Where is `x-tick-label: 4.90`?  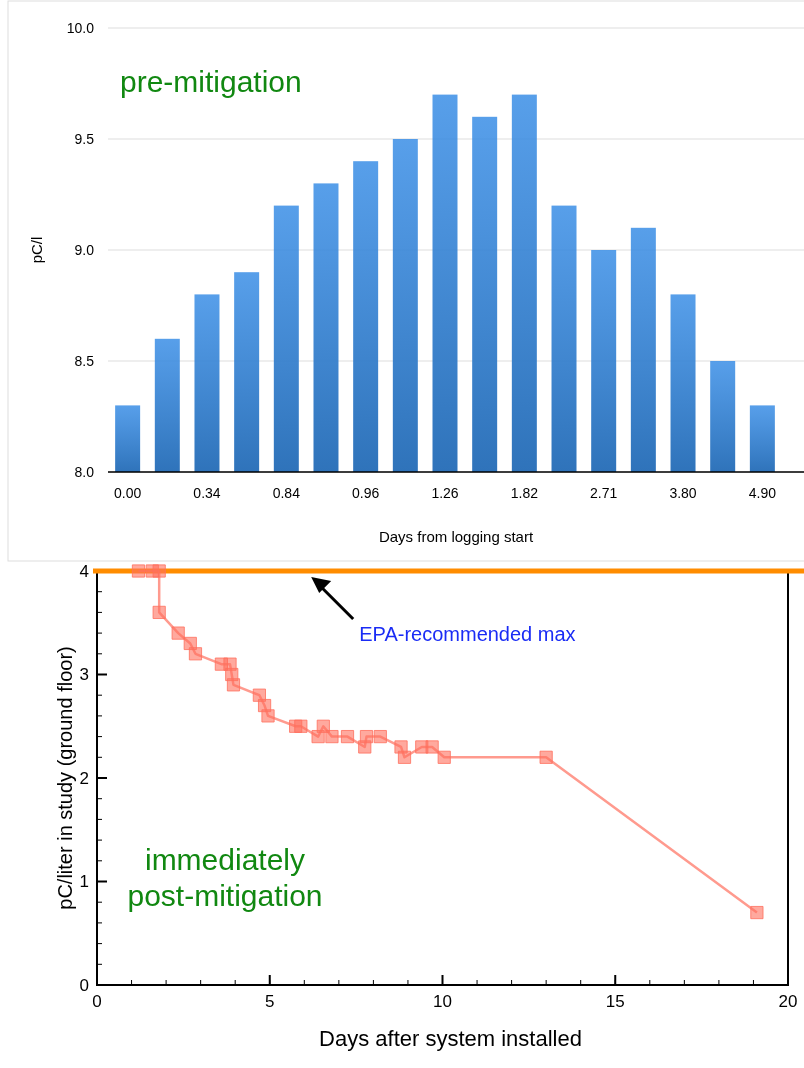
x-tick-label: 4.90 is located at coordinates (762, 493).